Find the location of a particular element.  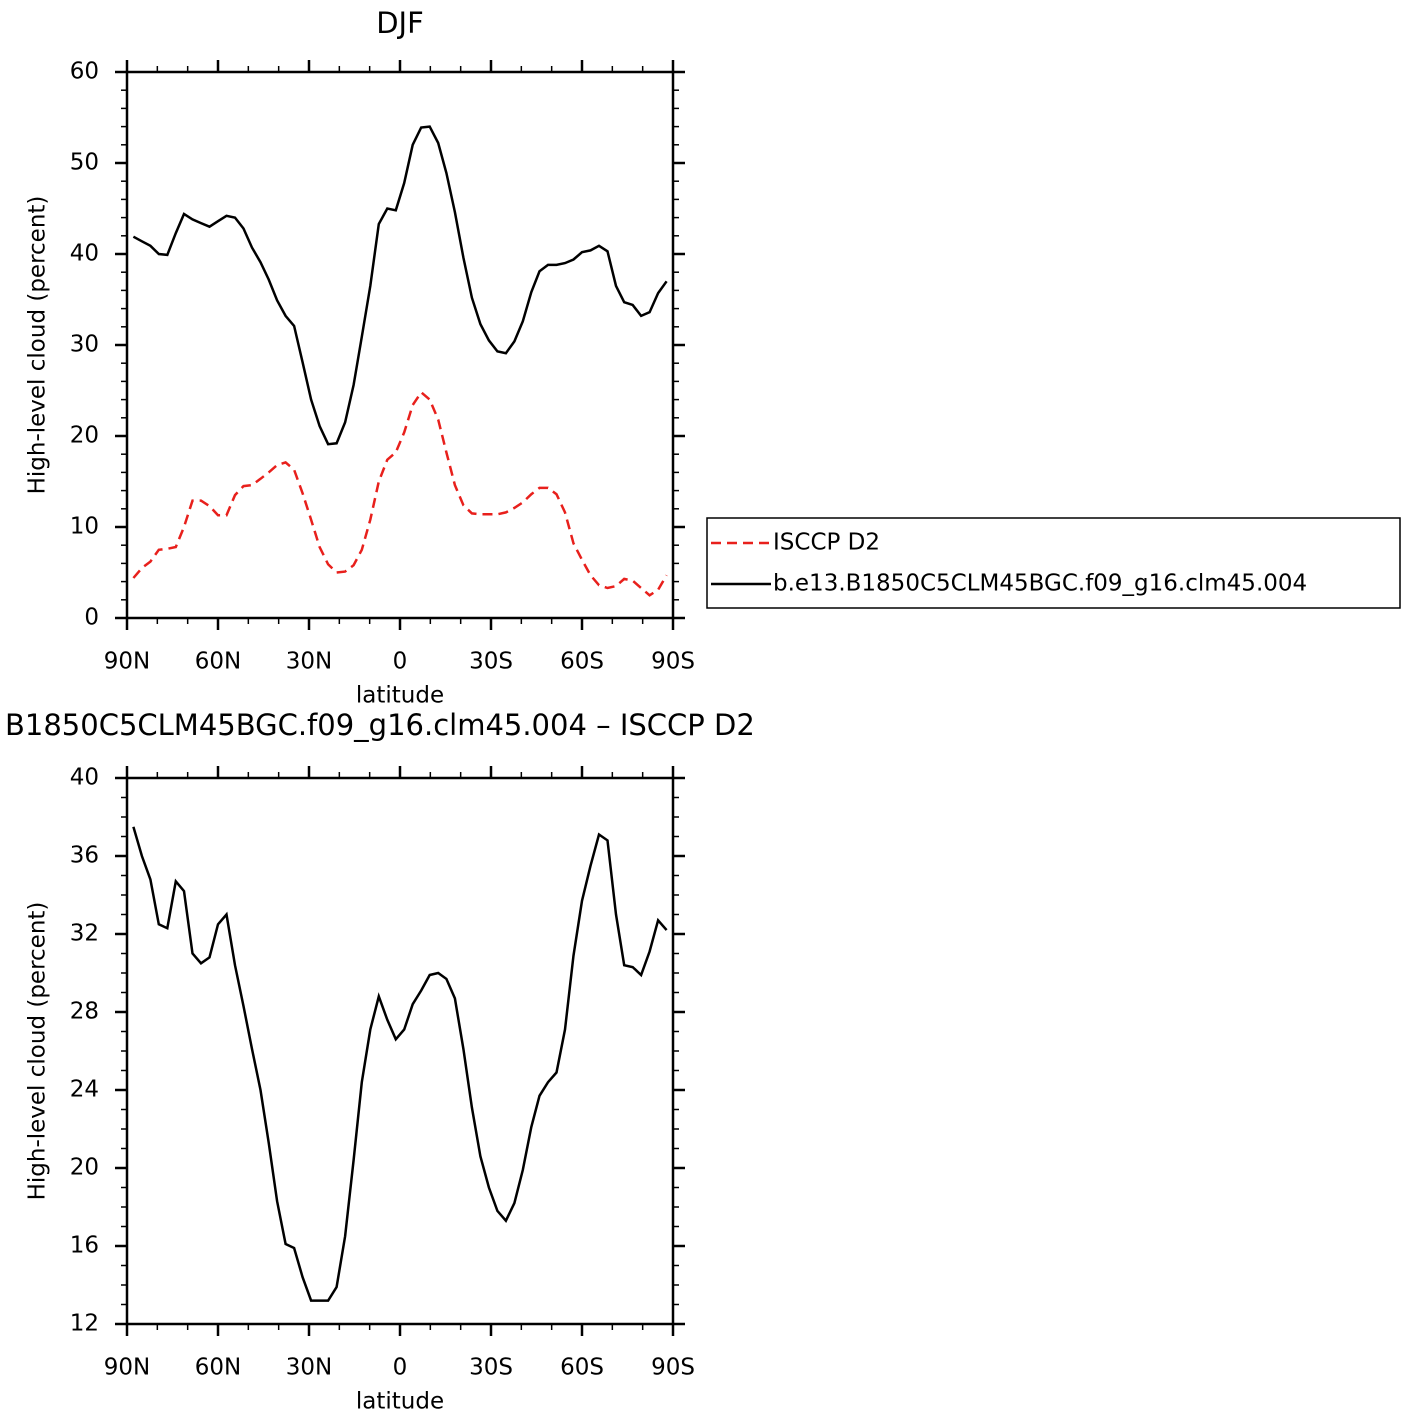

chart-title: DJF is located at coordinates (400, 23).